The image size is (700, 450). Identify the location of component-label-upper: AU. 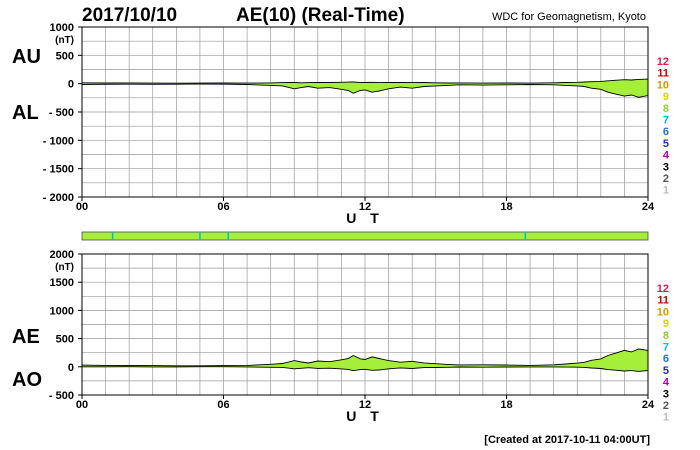
(26, 57).